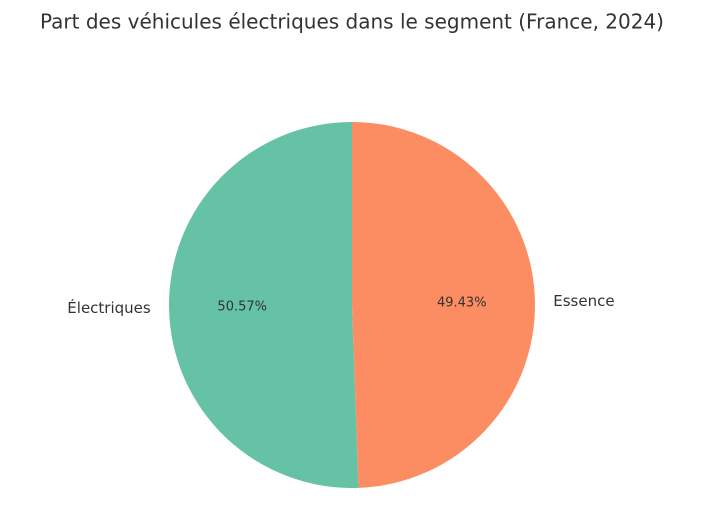 This screenshot has height=505, width=708. What do you see at coordinates (583, 301) in the screenshot?
I see `slice-label: Essence` at bounding box center [583, 301].